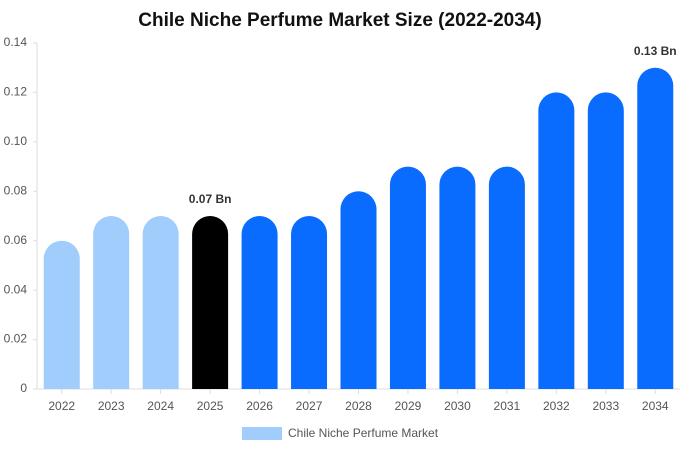 The width and height of the screenshot is (680, 450). Describe the element at coordinates (16, 141) in the screenshot. I see `y-tick-label: 0.10` at that location.